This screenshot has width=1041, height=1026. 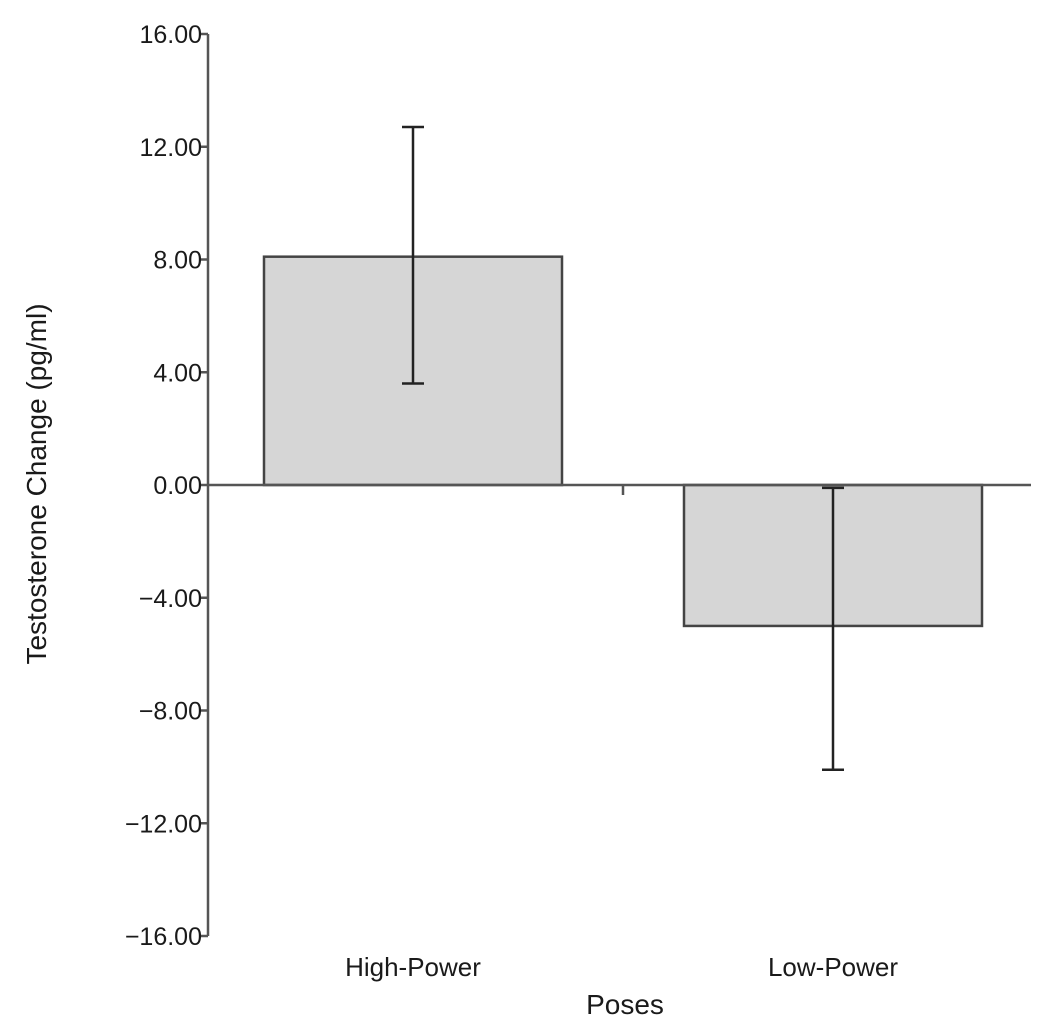 What do you see at coordinates (619, 489) in the screenshot?
I see `zero-line-layer` at bounding box center [619, 489].